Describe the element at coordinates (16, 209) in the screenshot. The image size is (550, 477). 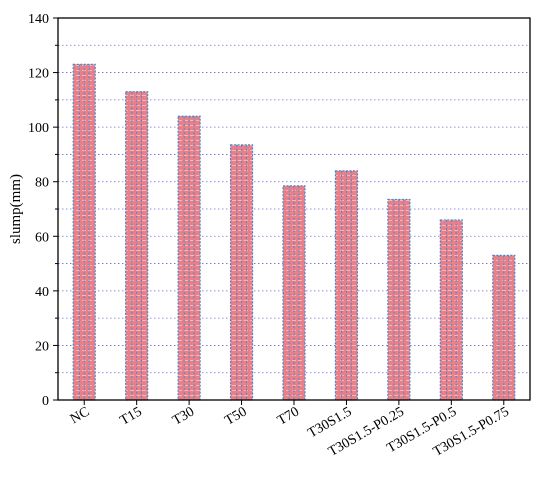
I see `y-axis-title: slump(mm)` at that location.